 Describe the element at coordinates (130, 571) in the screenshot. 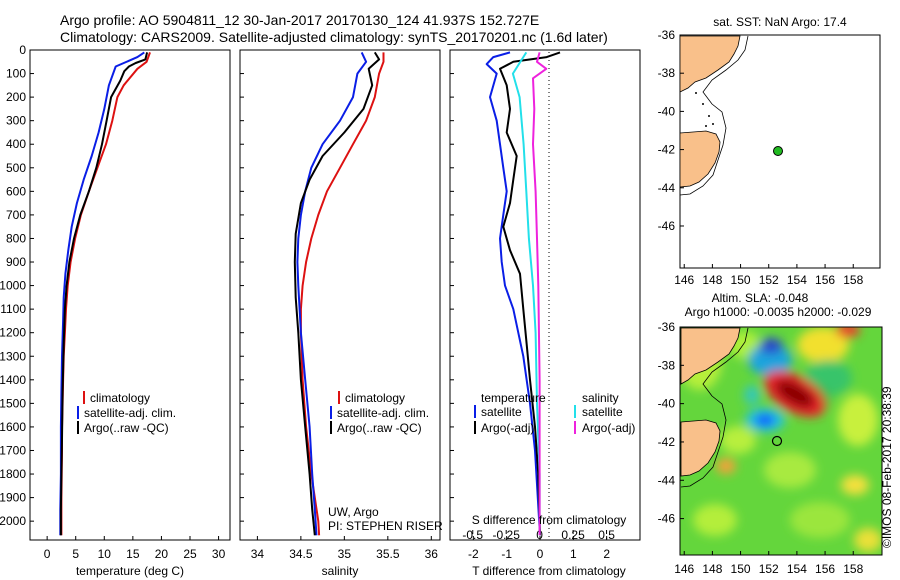

I see `temperature-axis-label: temperature (deg C)` at that location.